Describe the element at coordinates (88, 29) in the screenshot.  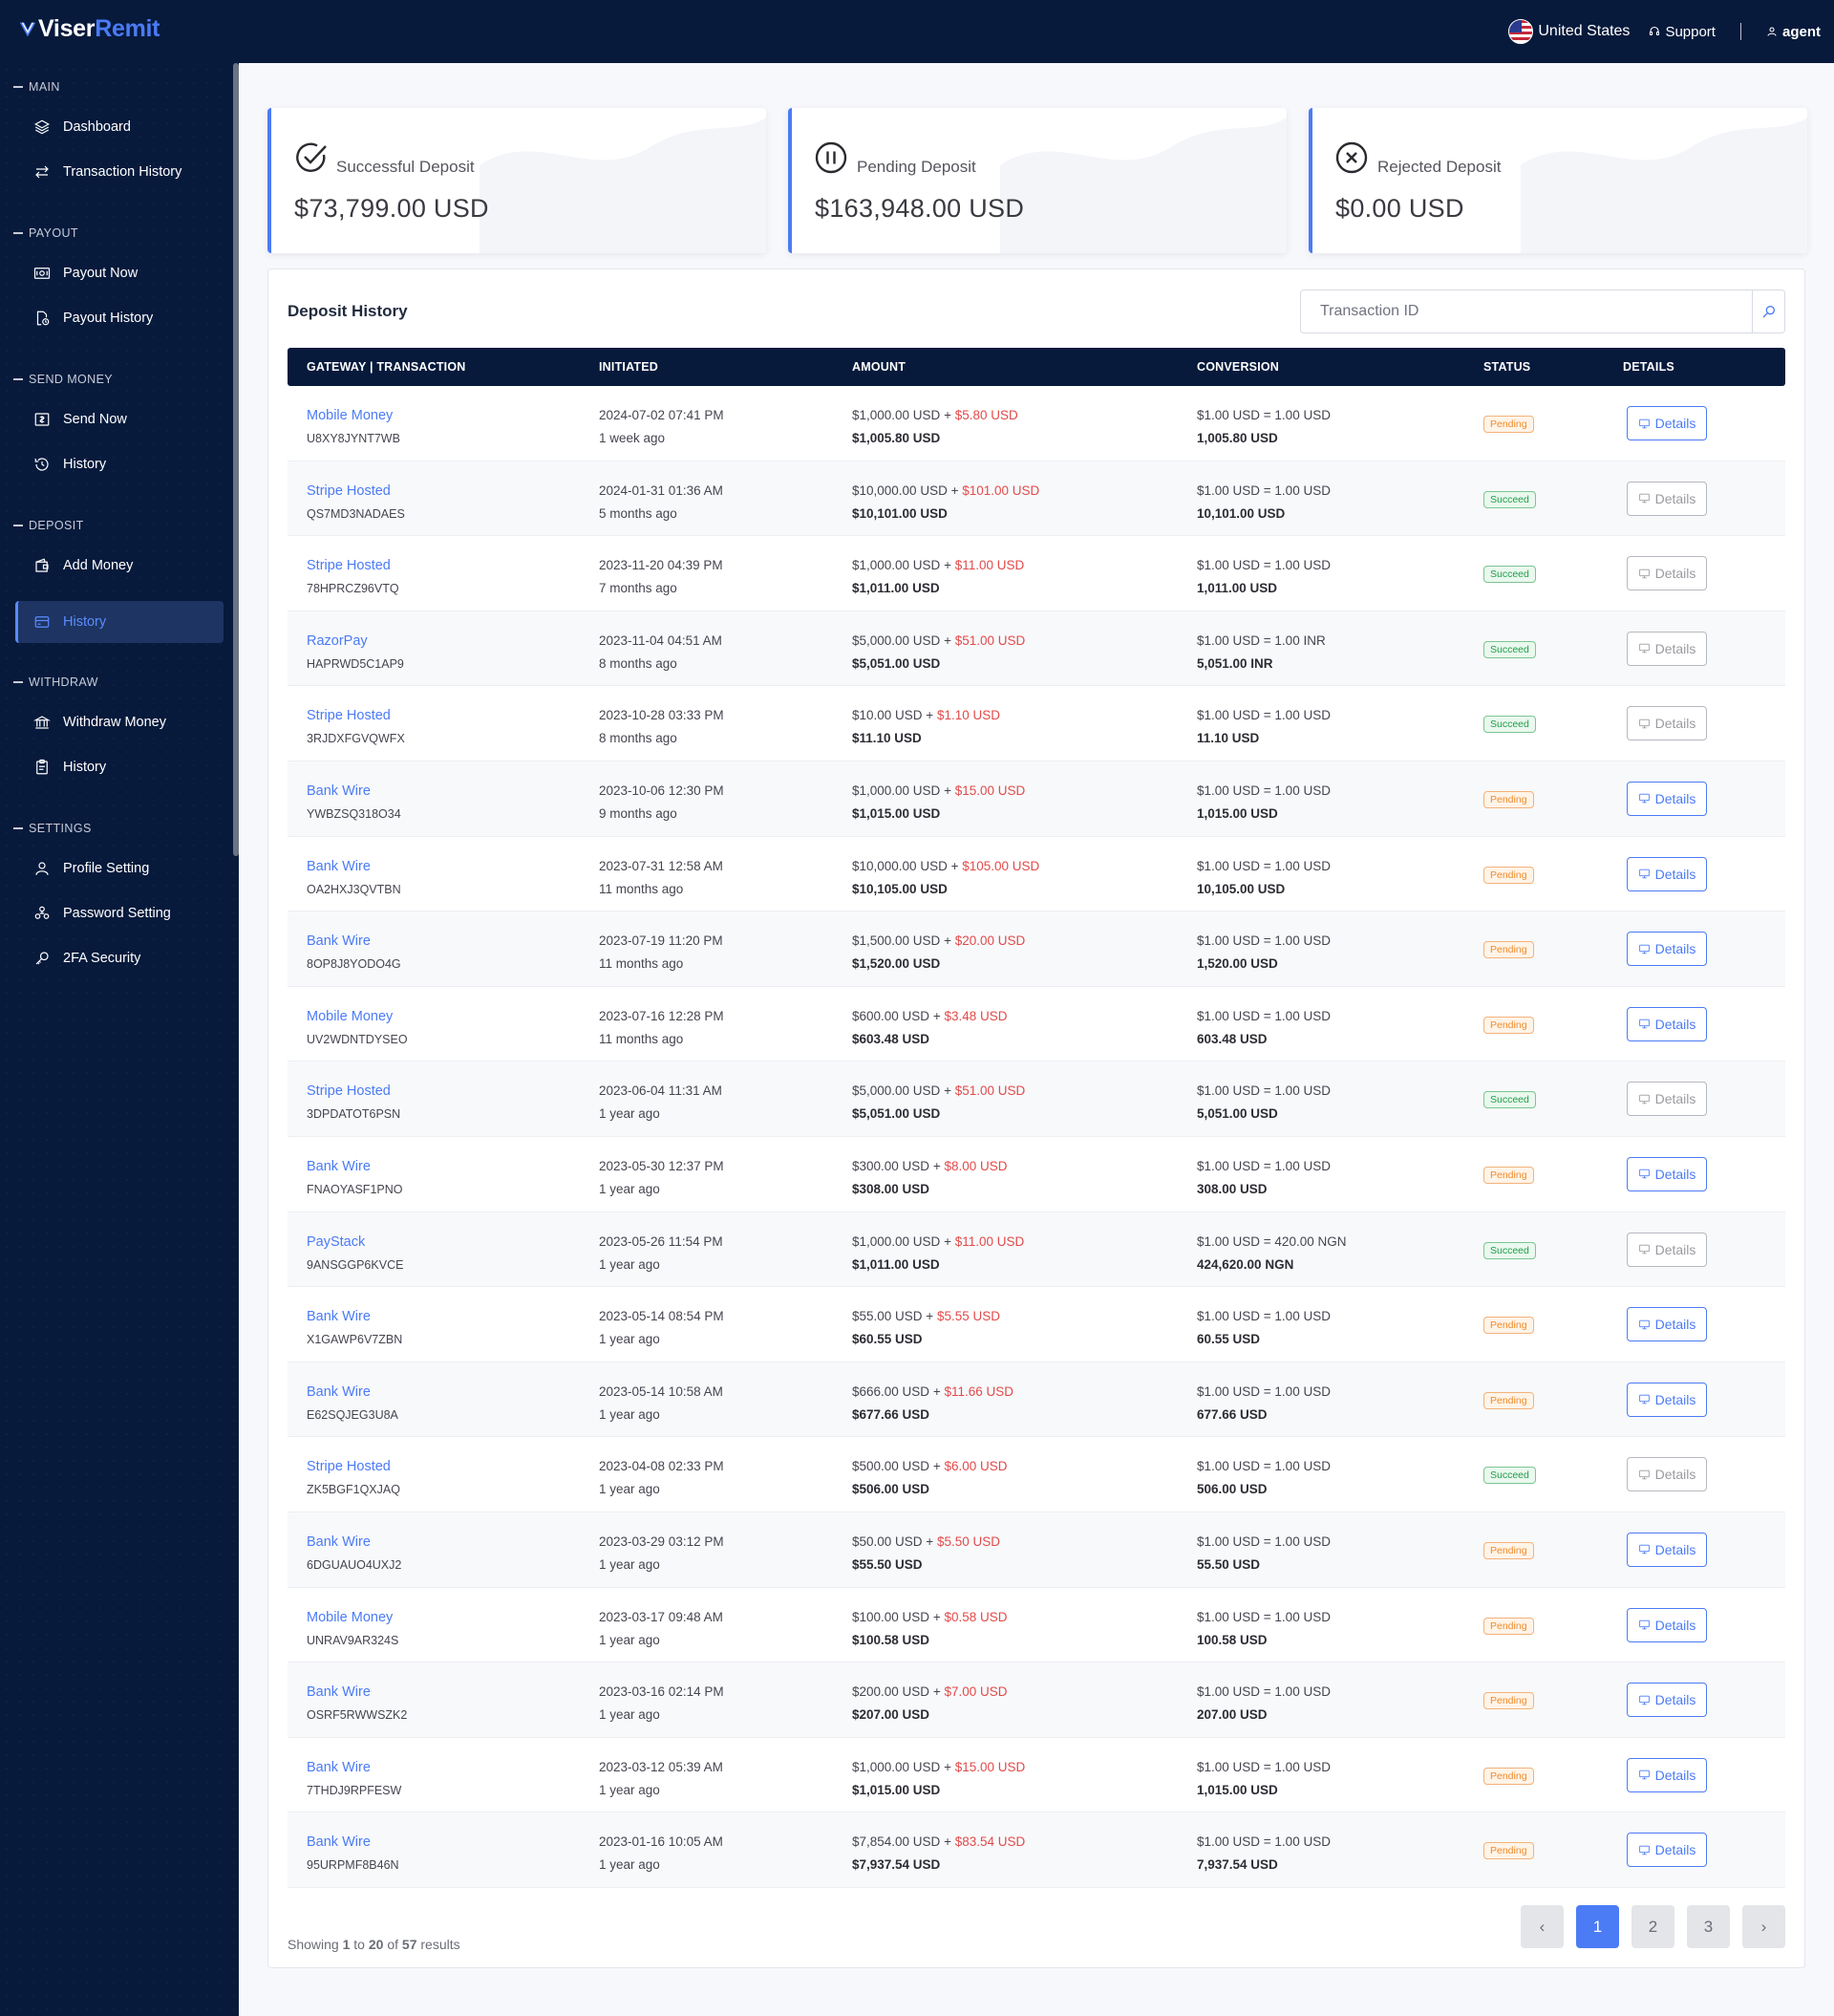
I see `logo: ViserRemit` at that location.